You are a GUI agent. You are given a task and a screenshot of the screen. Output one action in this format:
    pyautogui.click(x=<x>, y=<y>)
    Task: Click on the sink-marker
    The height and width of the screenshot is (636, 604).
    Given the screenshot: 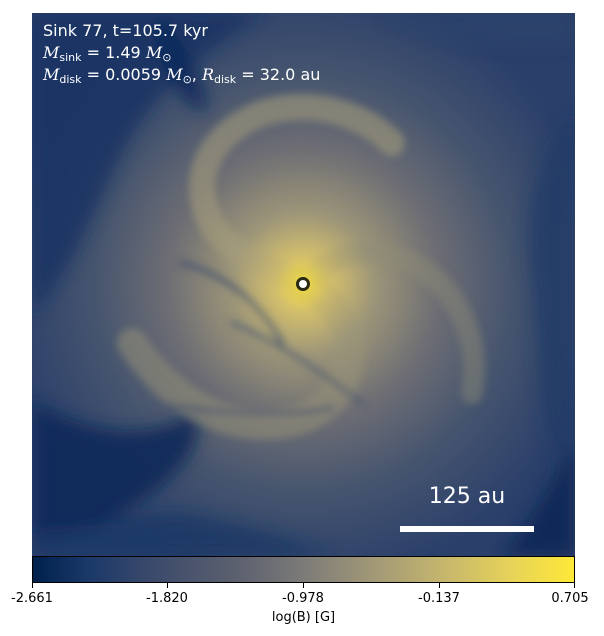 What is the action you would take?
    pyautogui.click(x=303, y=284)
    